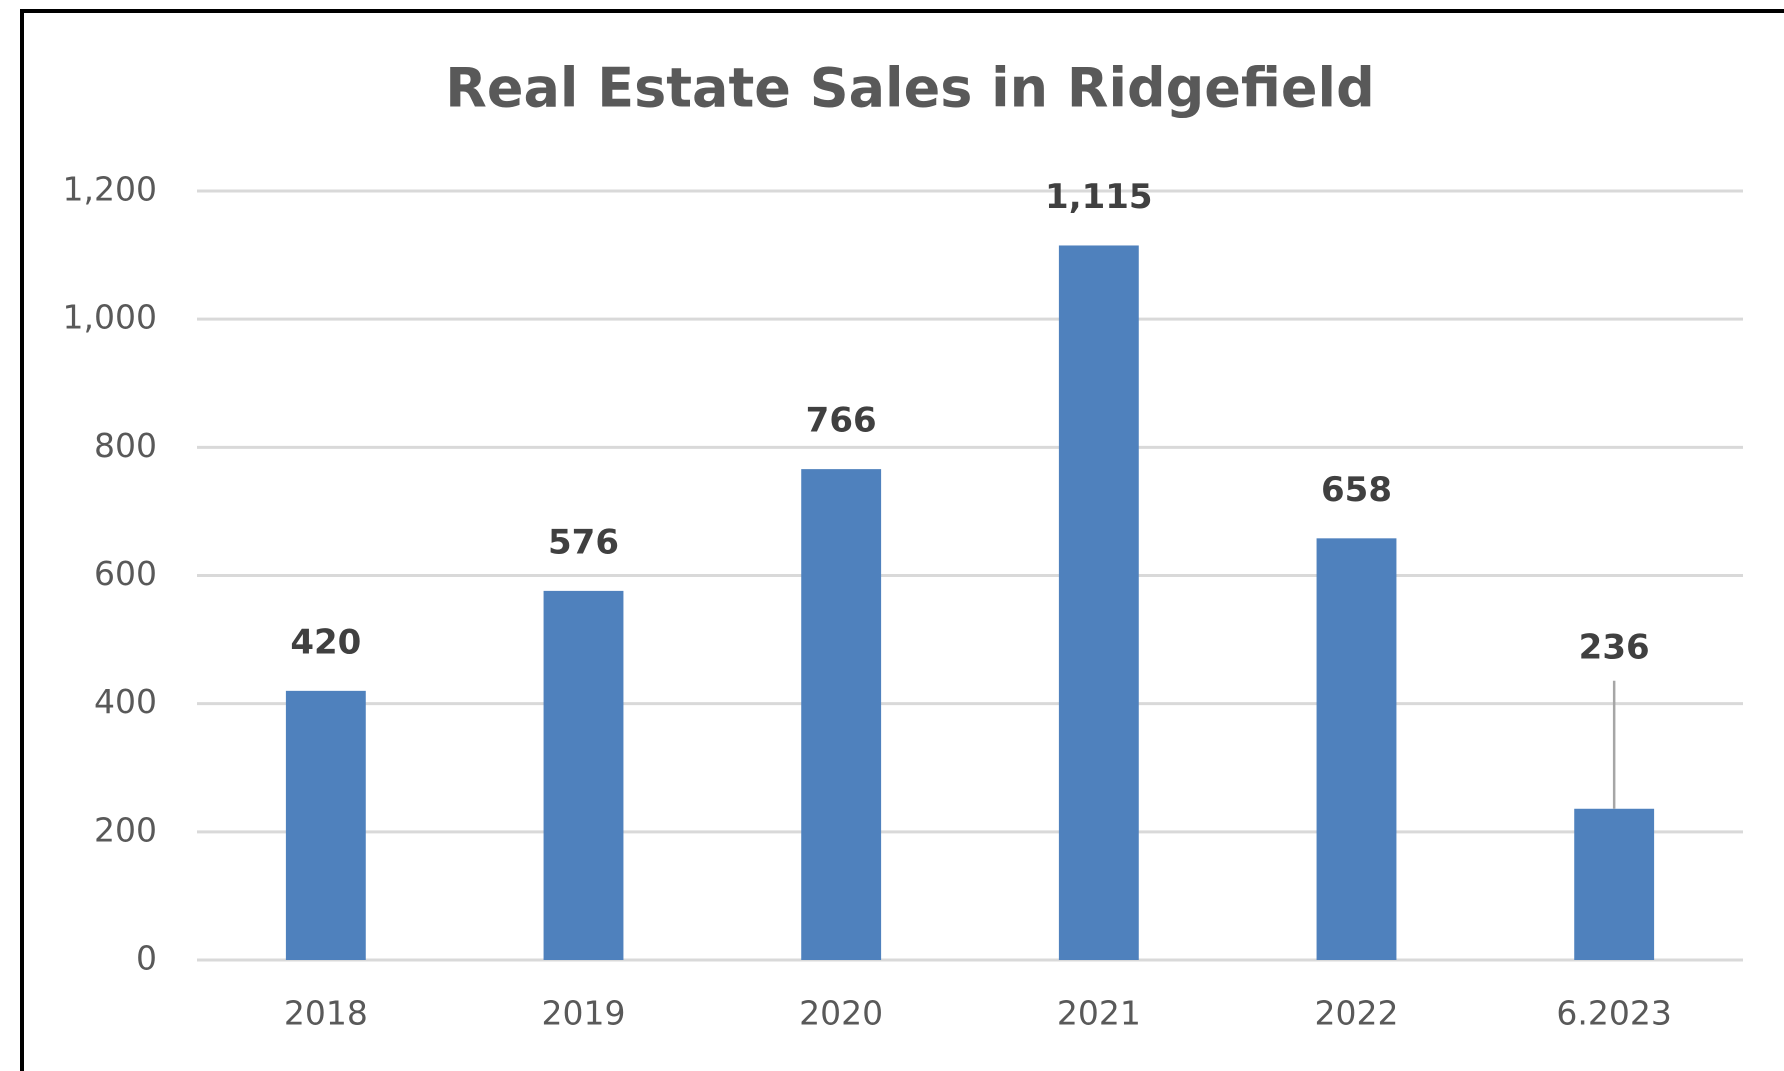 Image resolution: width=1784 pixels, height=1071 pixels. I want to click on x-tick-label: 2022, so click(1357, 1013).